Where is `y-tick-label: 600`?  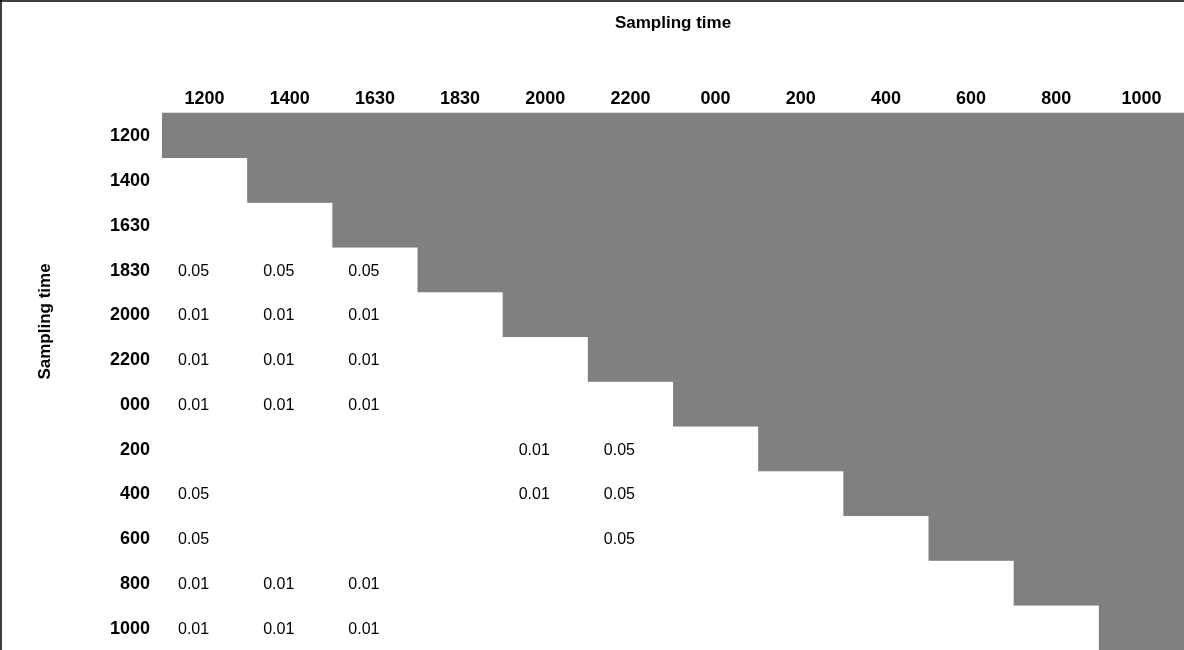
y-tick-label: 600 is located at coordinates (134, 538).